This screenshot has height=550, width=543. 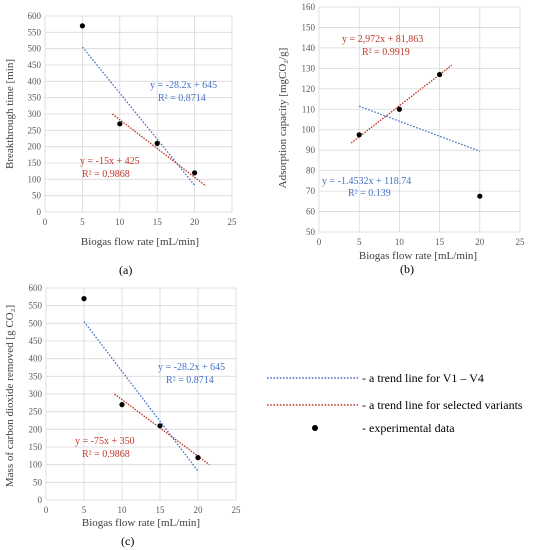 I want to click on chart-b-ytick-label: 150, so click(x=309, y=27).